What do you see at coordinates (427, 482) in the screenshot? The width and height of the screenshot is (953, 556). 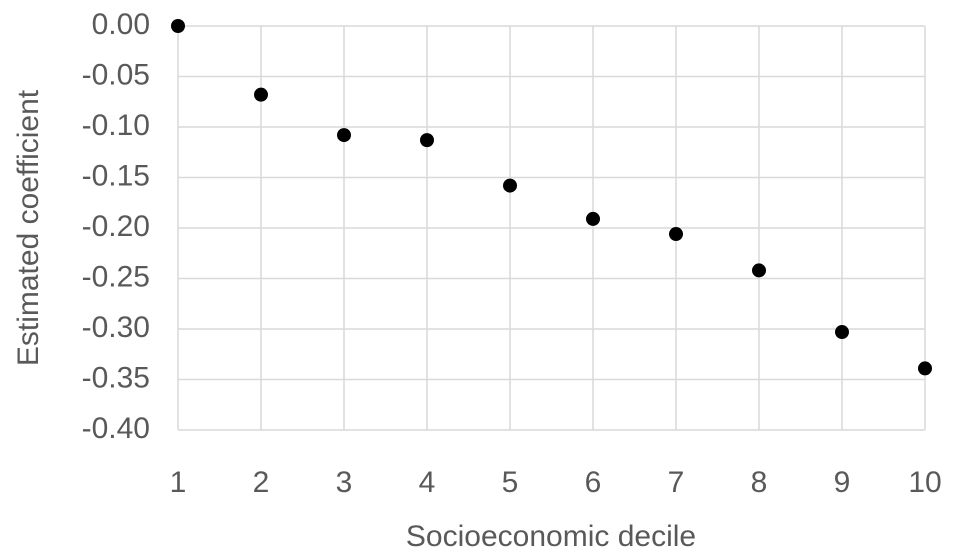 I see `x-tick-label: 4` at bounding box center [427, 482].